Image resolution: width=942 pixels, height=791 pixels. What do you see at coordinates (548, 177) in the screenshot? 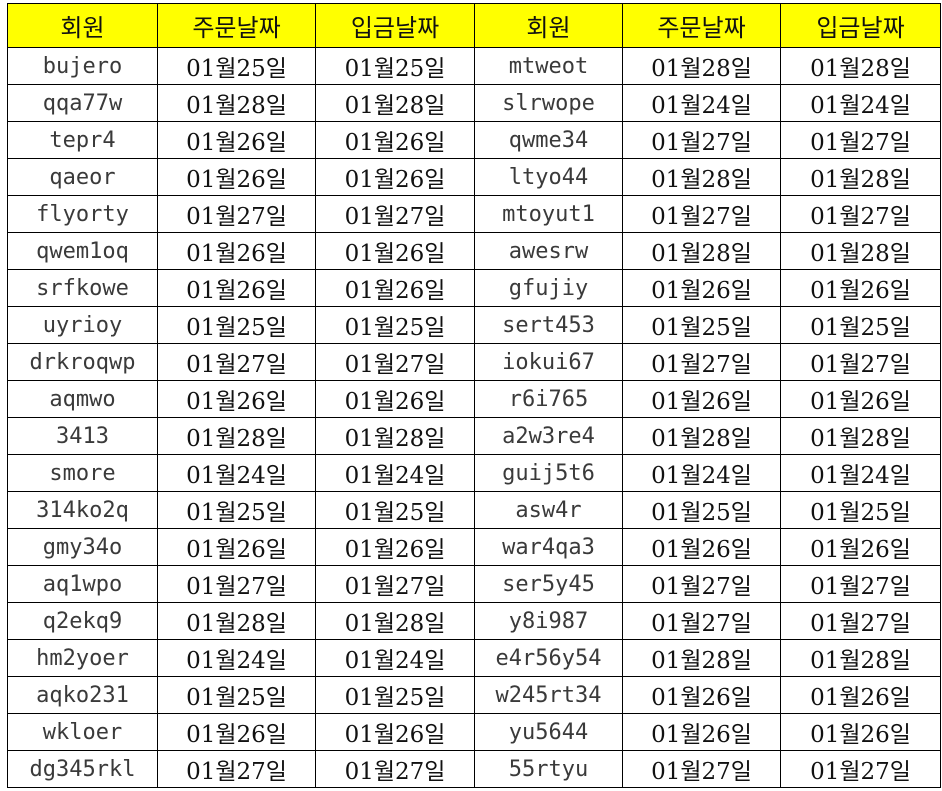
I see `cell-member: ltyo44` at bounding box center [548, 177].